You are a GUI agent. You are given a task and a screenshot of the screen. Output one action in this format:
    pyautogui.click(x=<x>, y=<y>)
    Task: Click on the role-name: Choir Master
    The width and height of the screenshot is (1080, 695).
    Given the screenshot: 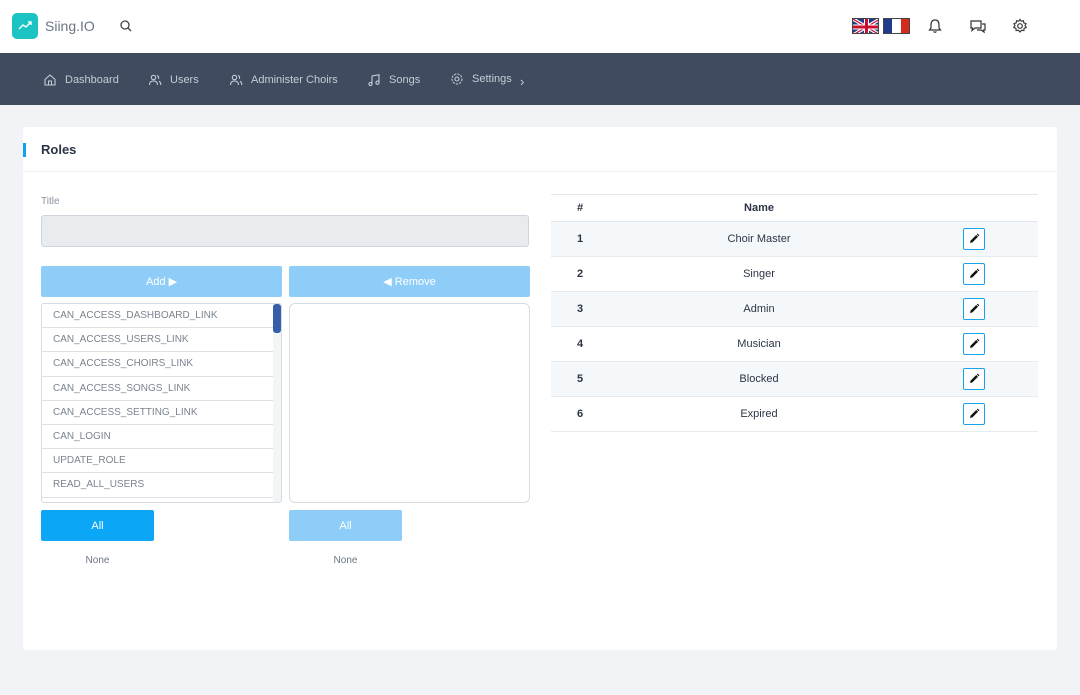 What is the action you would take?
    pyautogui.click(x=759, y=239)
    